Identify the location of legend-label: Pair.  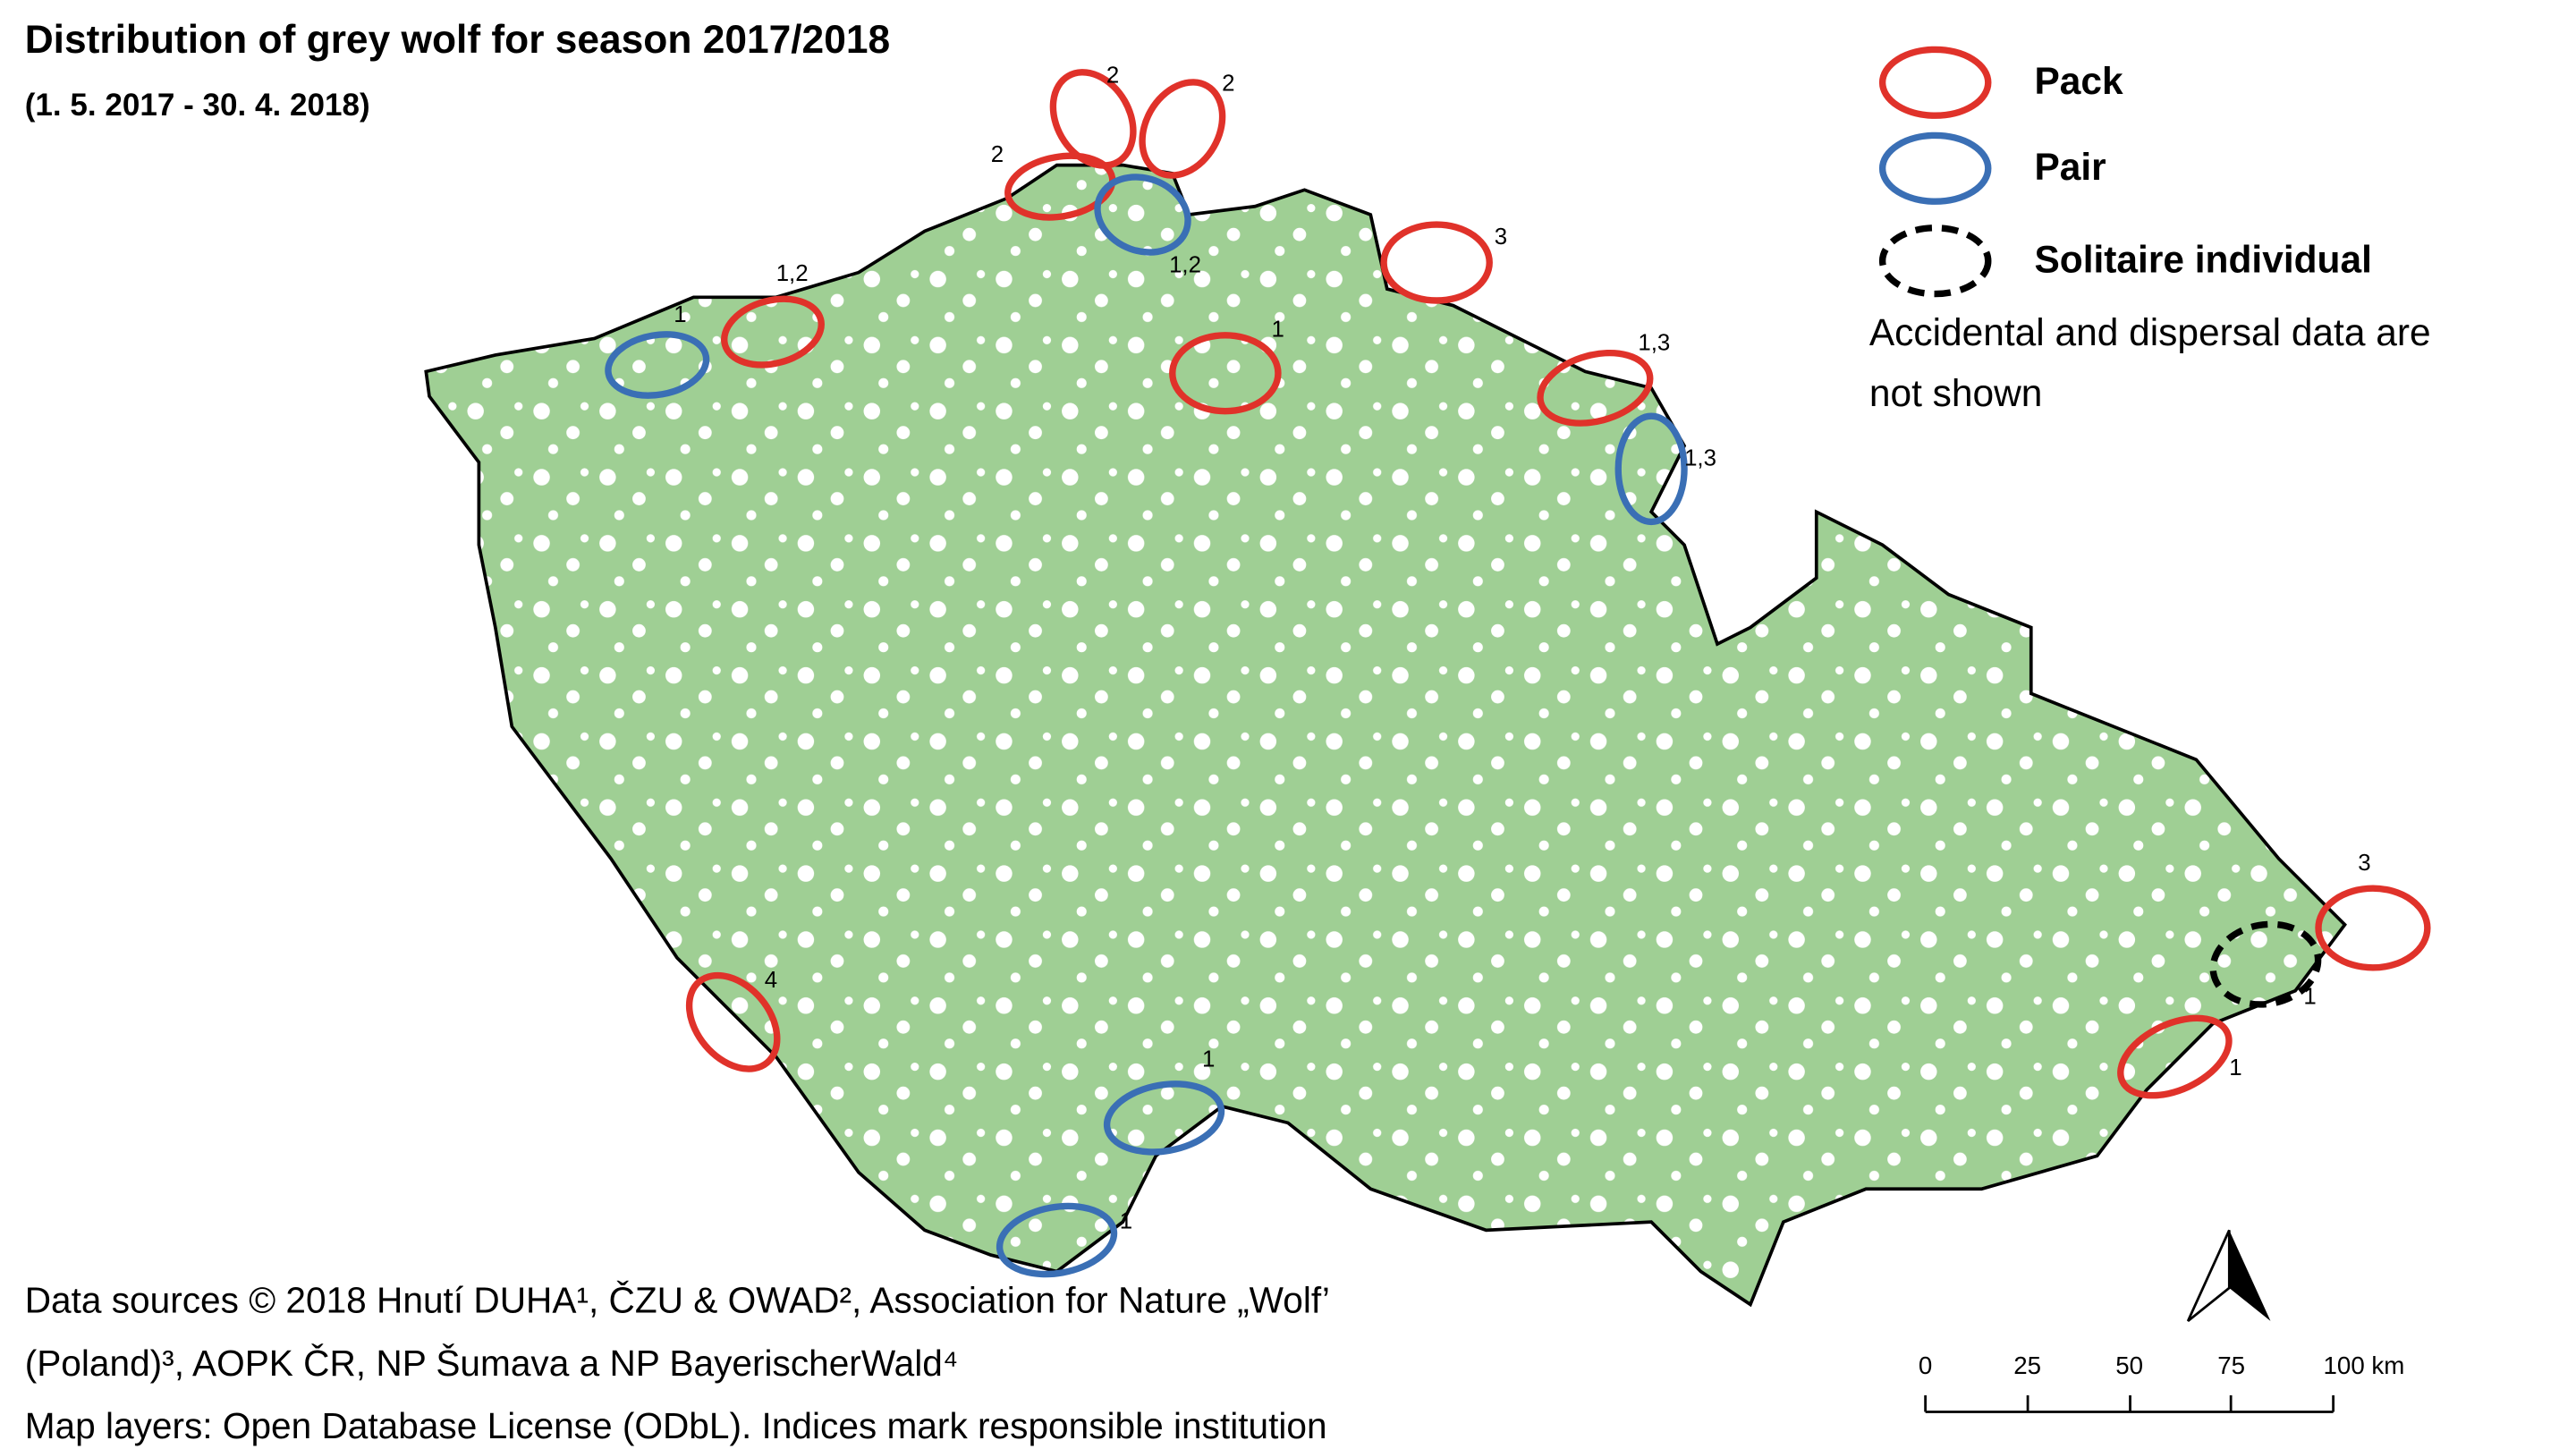
(2070, 167).